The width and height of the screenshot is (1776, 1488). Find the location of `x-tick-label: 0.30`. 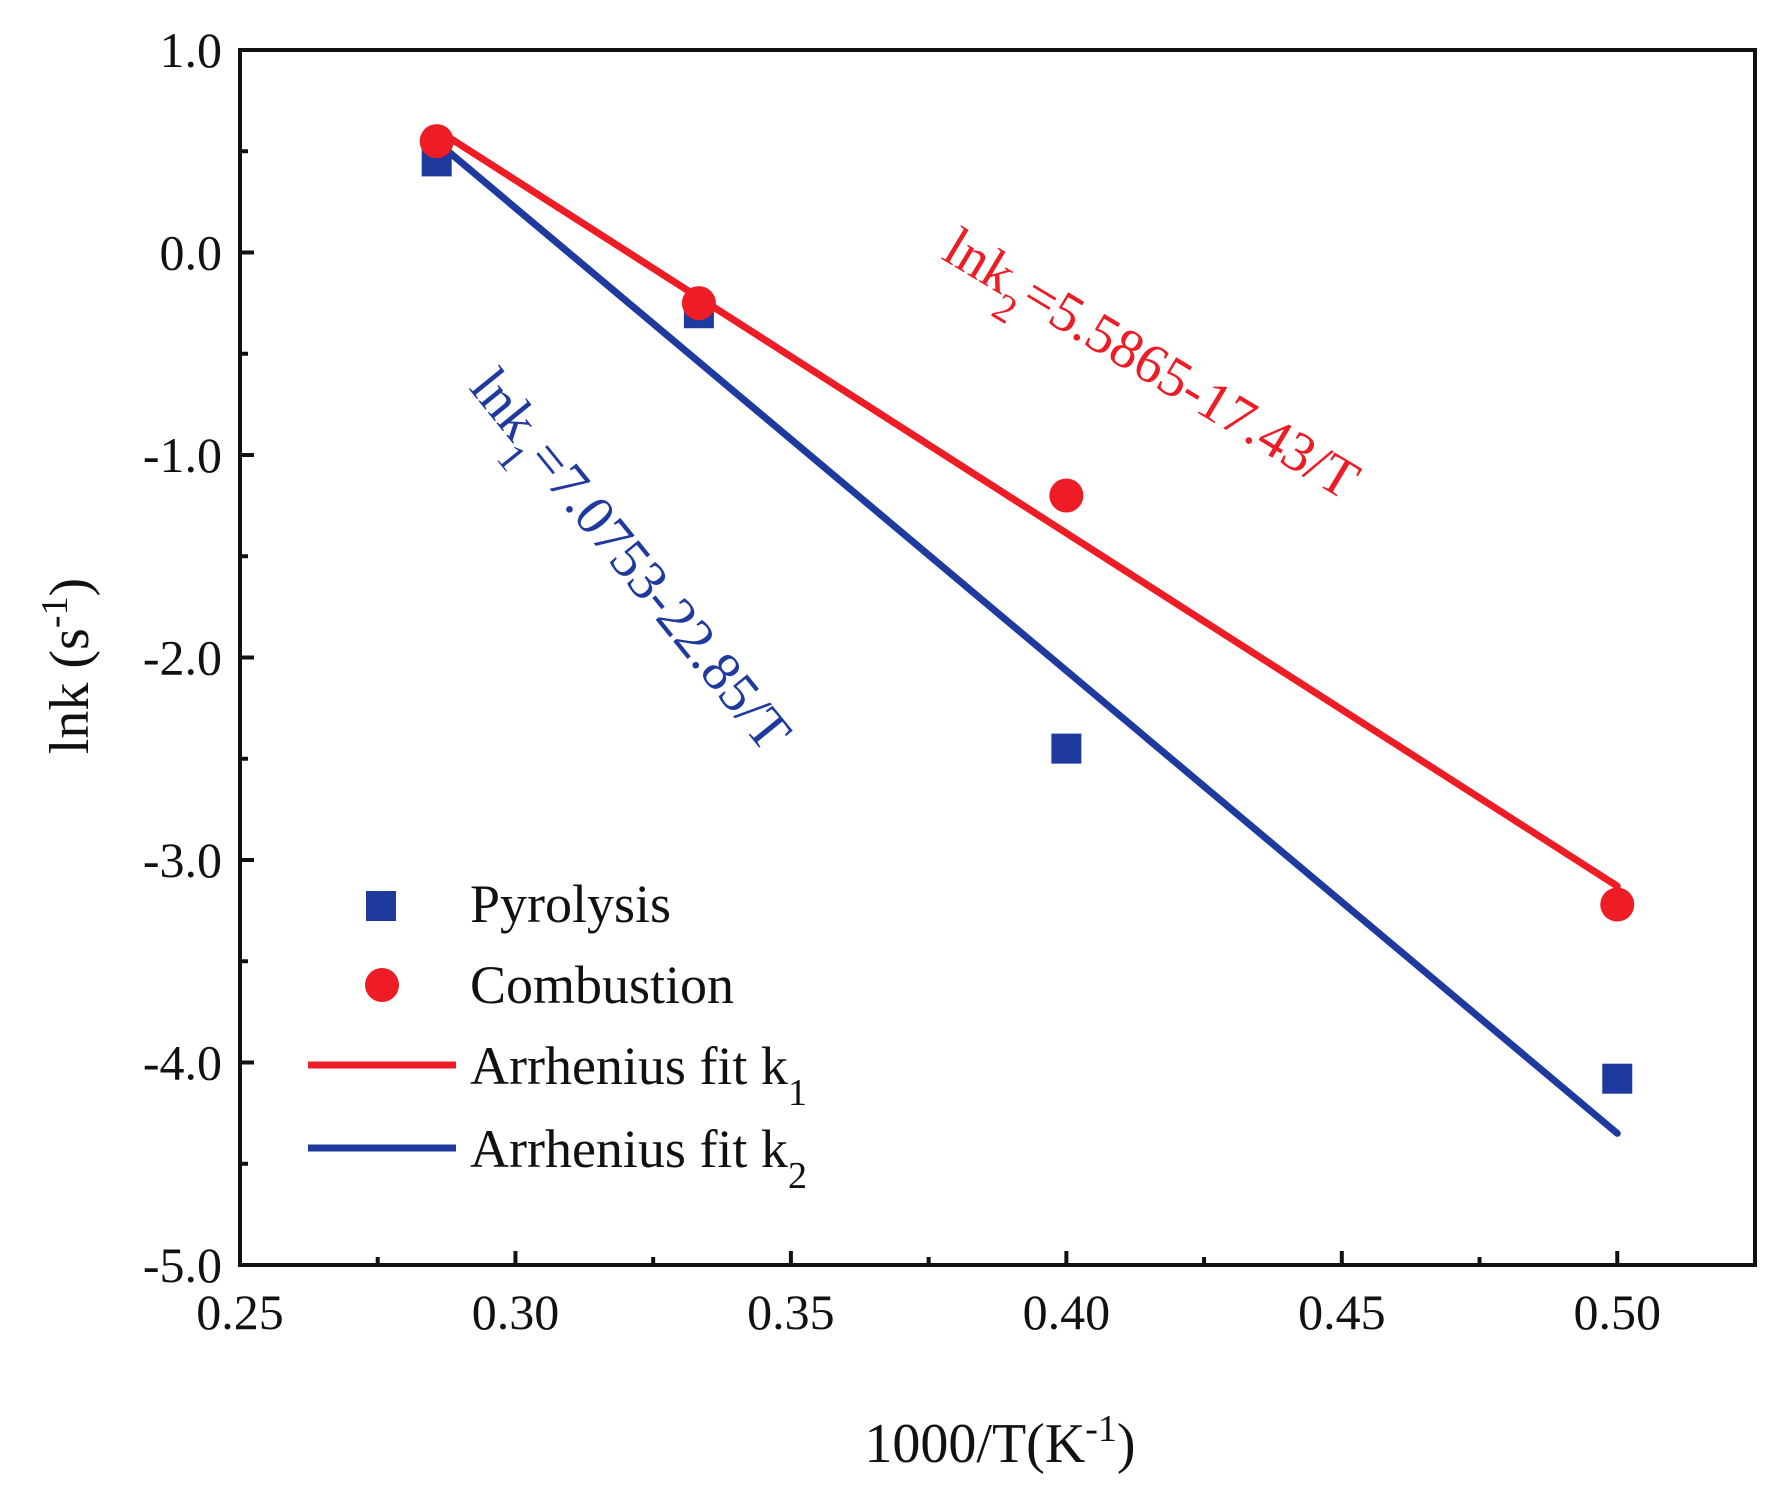

x-tick-label: 0.30 is located at coordinates (516, 1312).